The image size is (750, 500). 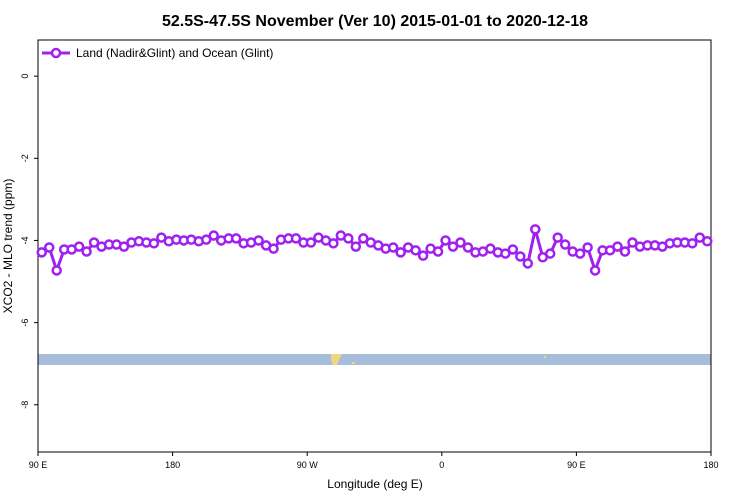 I want to click on land-ocean-band, so click(x=374, y=359).